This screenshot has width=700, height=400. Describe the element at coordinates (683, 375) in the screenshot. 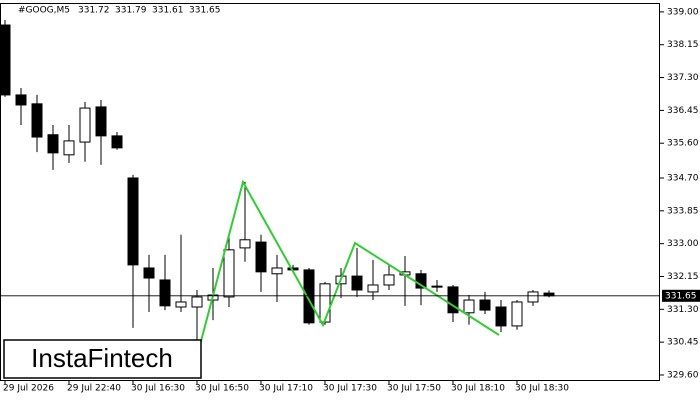

I see `y-tick-label: 329.60` at that location.